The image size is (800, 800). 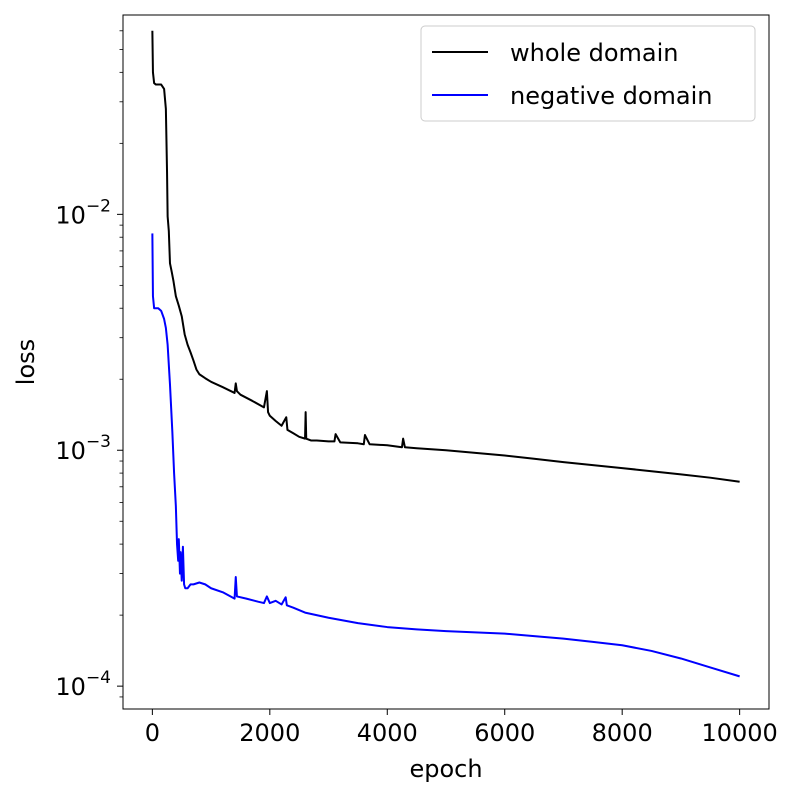 I want to click on legend: whole domain negative domain, so click(x=588, y=73).